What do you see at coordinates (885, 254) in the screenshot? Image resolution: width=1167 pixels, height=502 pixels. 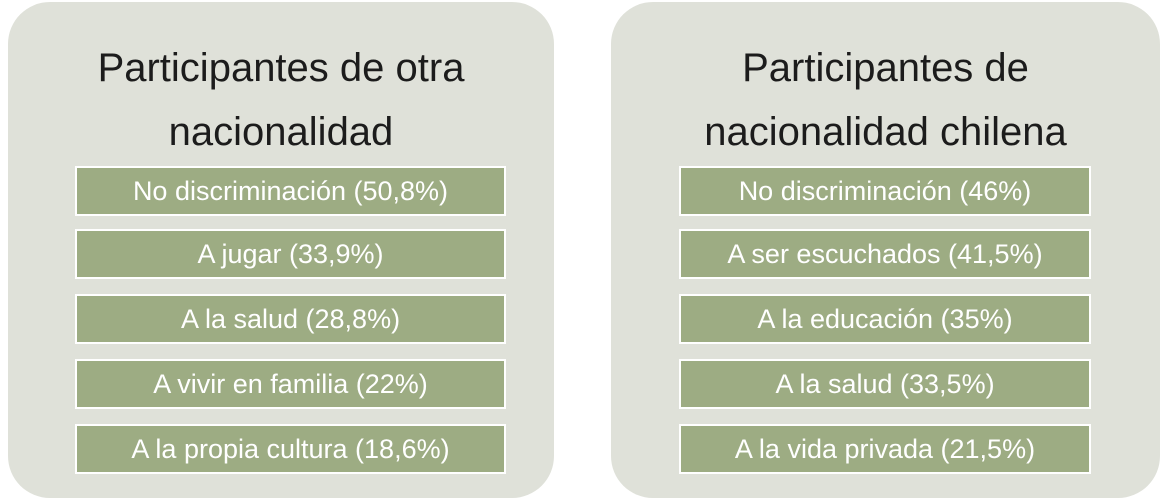 I see `item-box: A ser escuchados (41,5%)` at bounding box center [885, 254].